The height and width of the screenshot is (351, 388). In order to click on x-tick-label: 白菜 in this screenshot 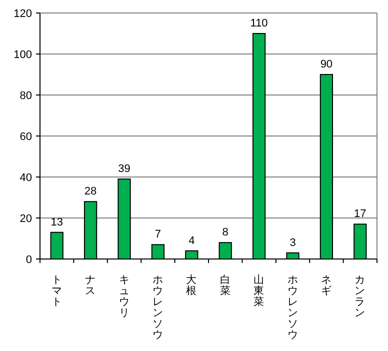, I will do `click(225, 285)`.